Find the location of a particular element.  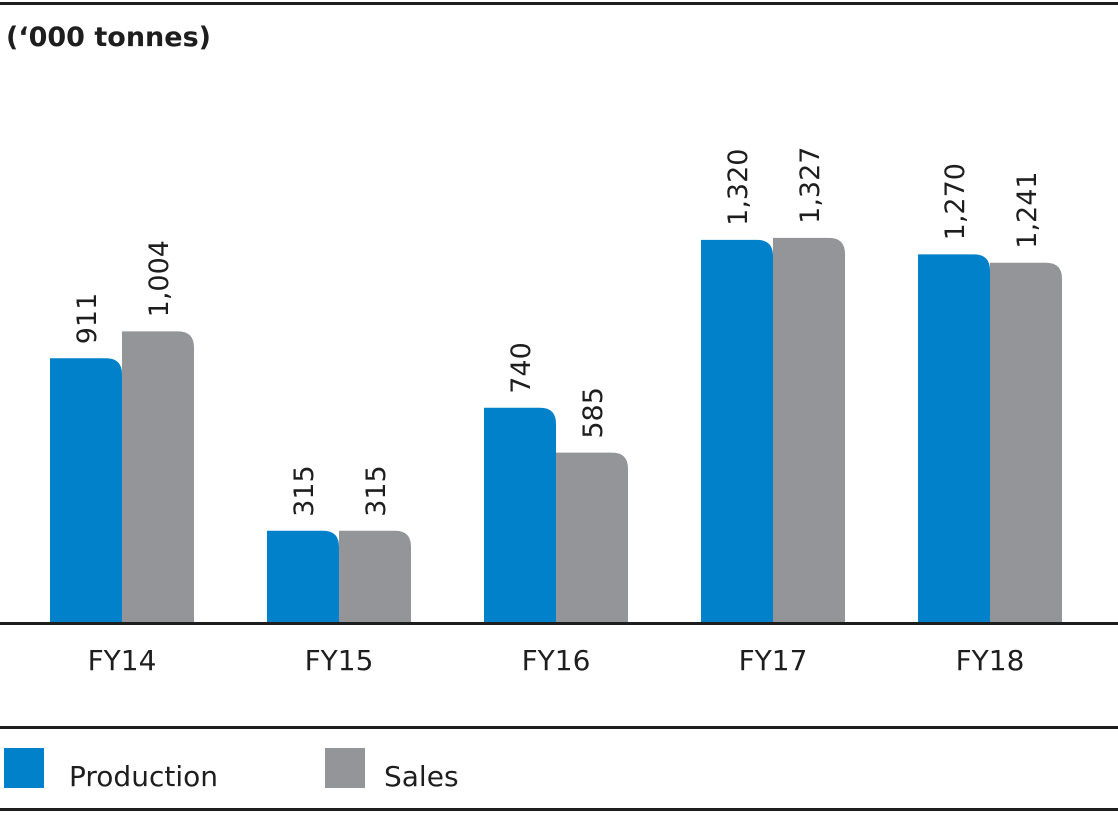

legend-item-sales: Sales is located at coordinates (392, 770).